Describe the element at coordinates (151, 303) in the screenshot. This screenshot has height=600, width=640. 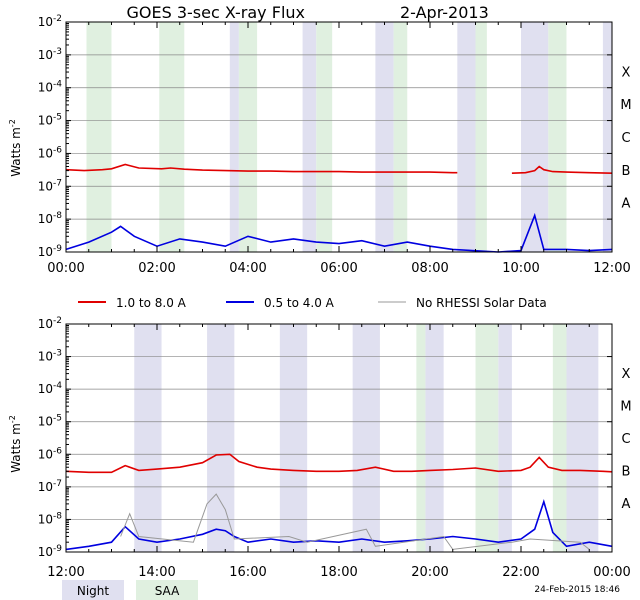
I see `legend-label-long: 1.0 to 8.0 A` at that location.